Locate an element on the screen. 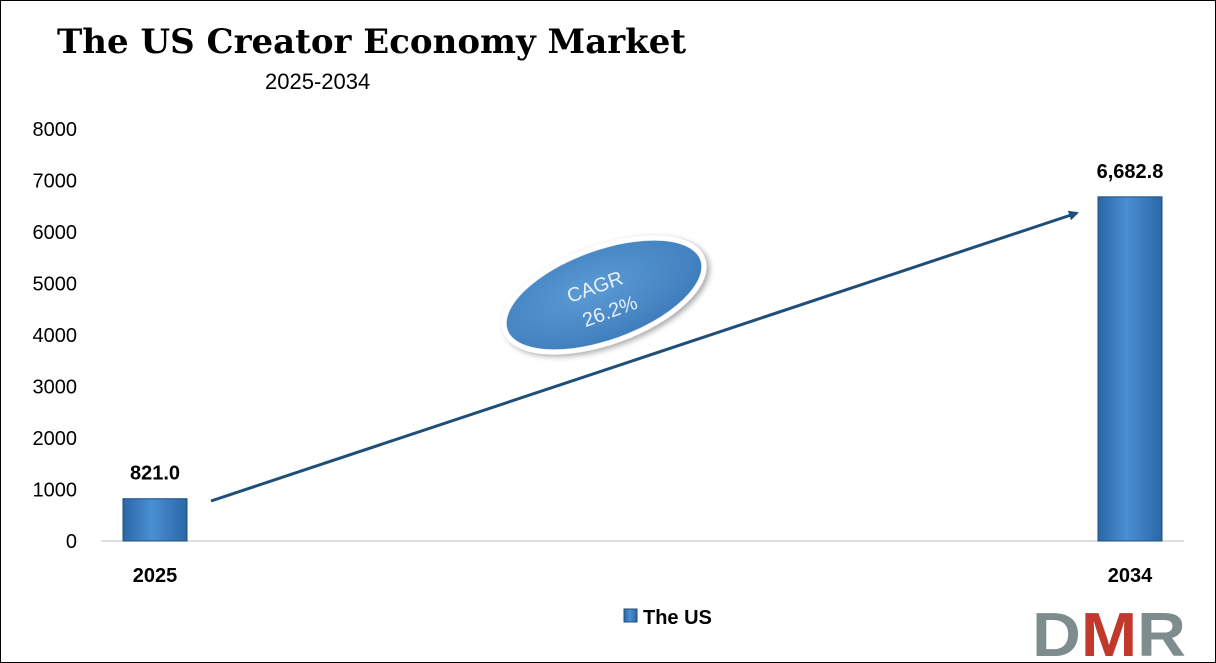  legend-label: The US is located at coordinates (677, 618).